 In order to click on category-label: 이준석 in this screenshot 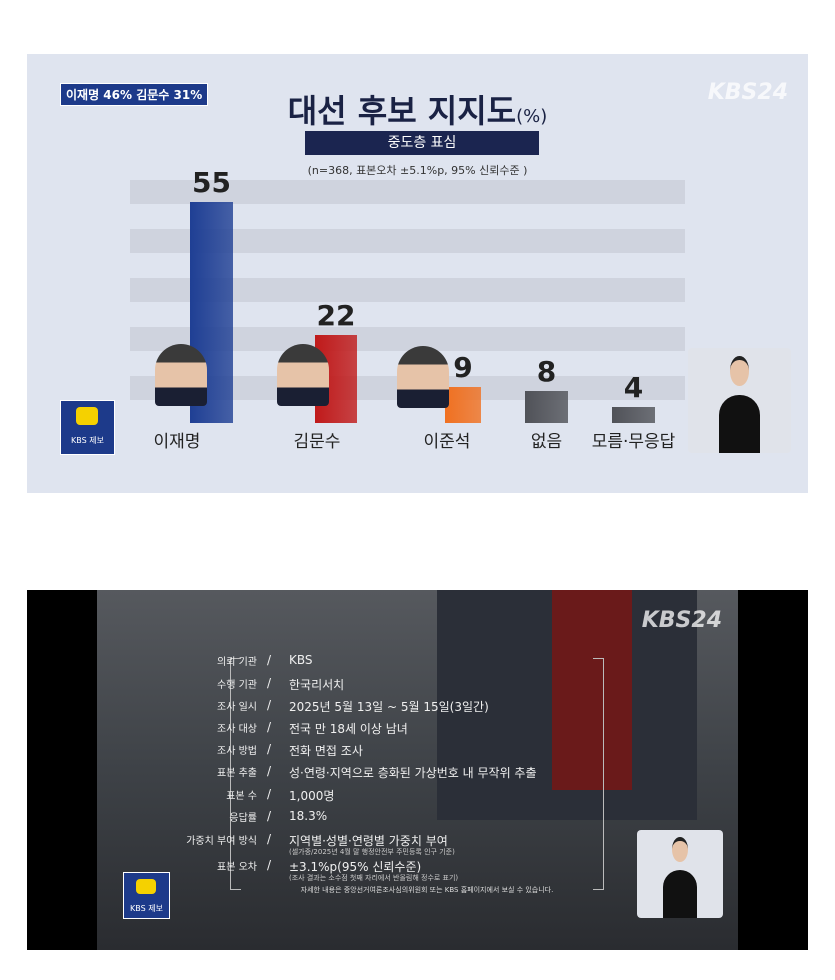, I will do `click(447, 442)`.